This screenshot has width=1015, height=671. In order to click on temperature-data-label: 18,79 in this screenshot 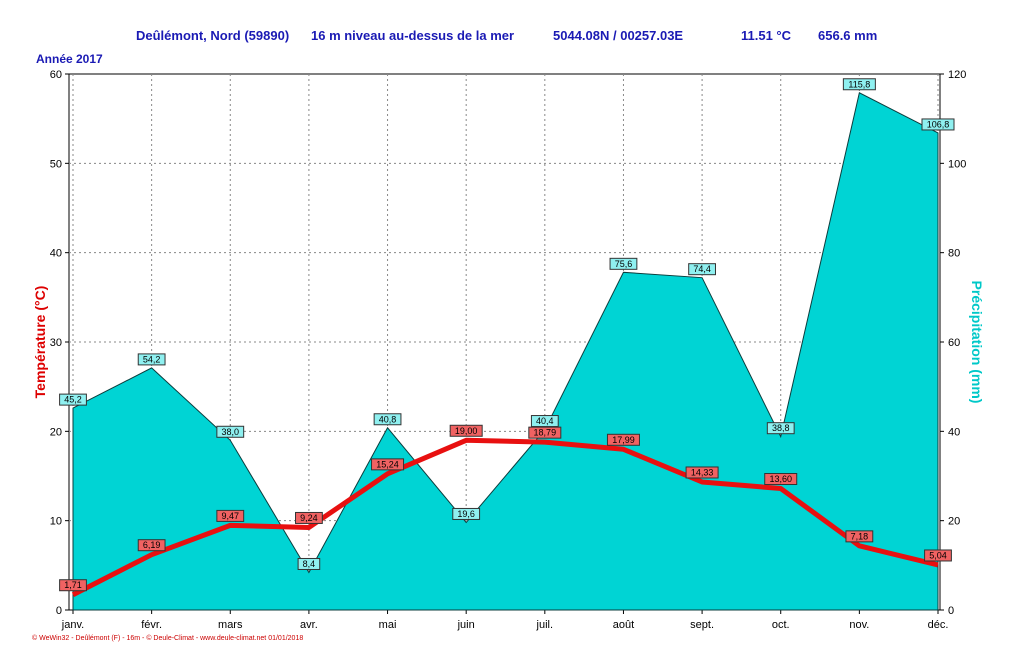, I will do `click(545, 433)`.